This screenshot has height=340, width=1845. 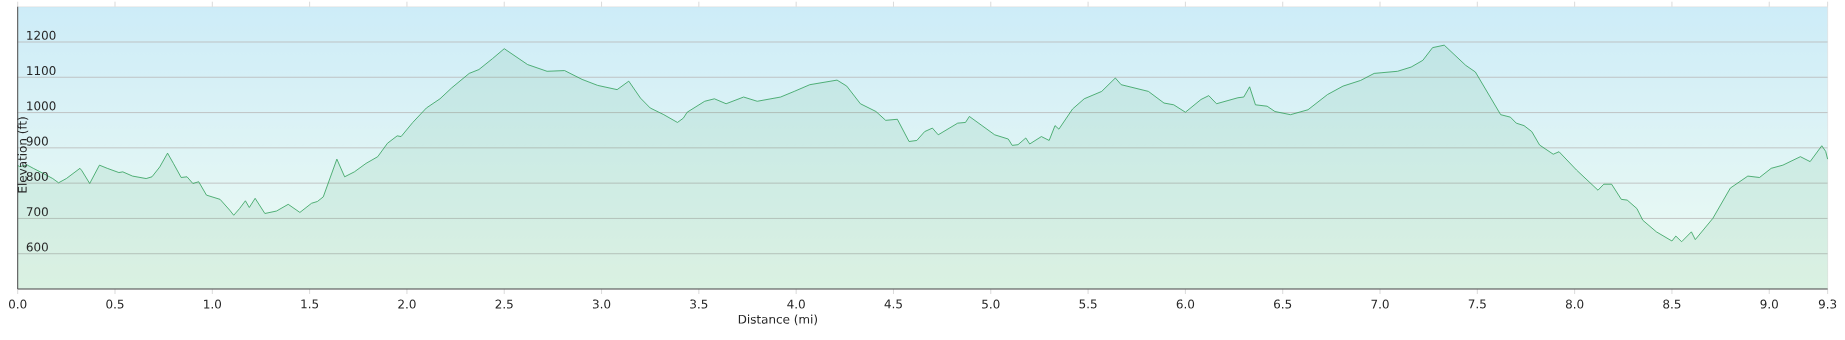 What do you see at coordinates (778, 320) in the screenshot?
I see `x-axis-title: Distance (mi)` at bounding box center [778, 320].